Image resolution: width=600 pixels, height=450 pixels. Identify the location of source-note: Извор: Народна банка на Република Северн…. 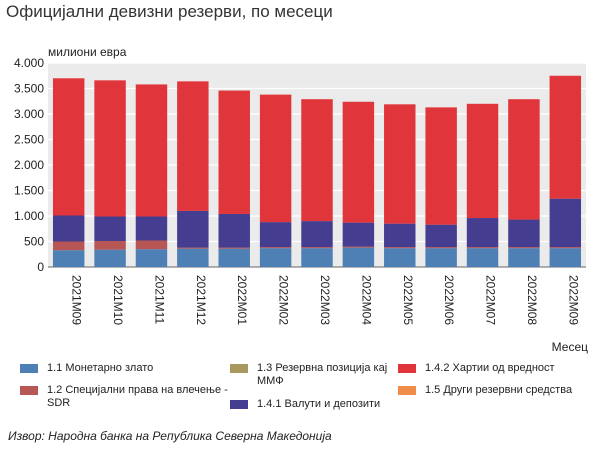
(170, 436).